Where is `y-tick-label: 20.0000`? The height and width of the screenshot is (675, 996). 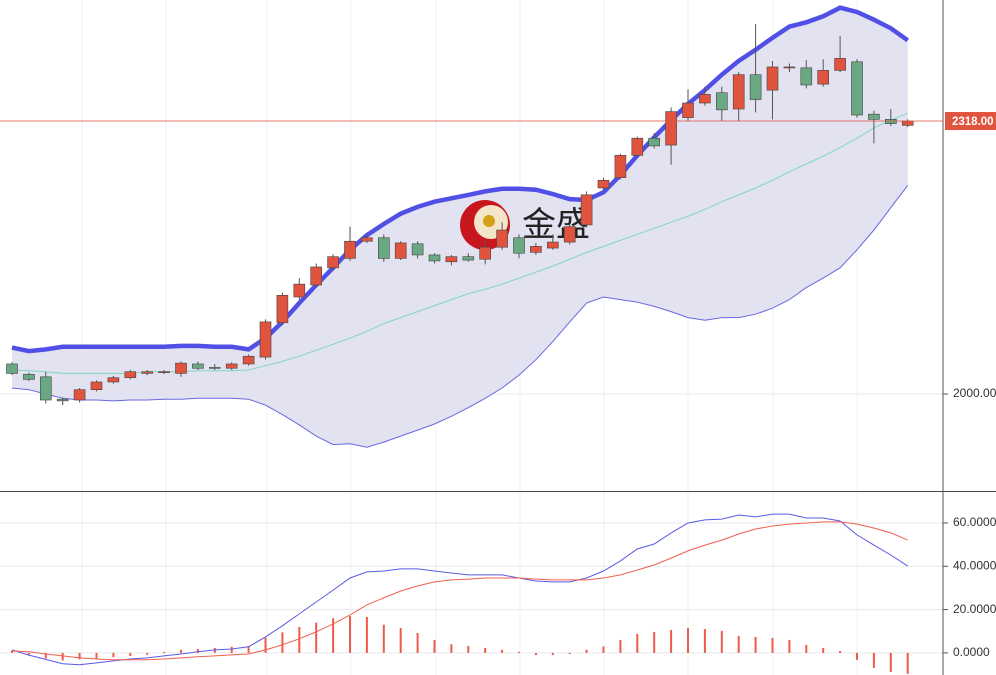
y-tick-label: 20.0000 is located at coordinates (974, 609).